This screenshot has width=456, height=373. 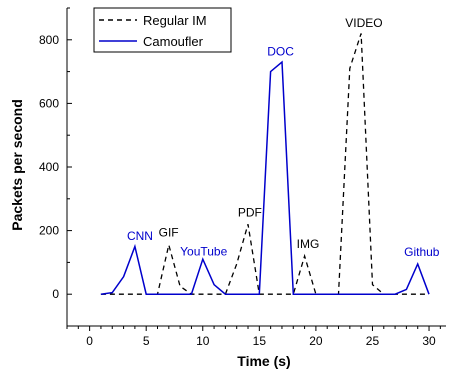 What do you see at coordinates (250, 212) in the screenshot?
I see `annotation-label: PDF` at bounding box center [250, 212].